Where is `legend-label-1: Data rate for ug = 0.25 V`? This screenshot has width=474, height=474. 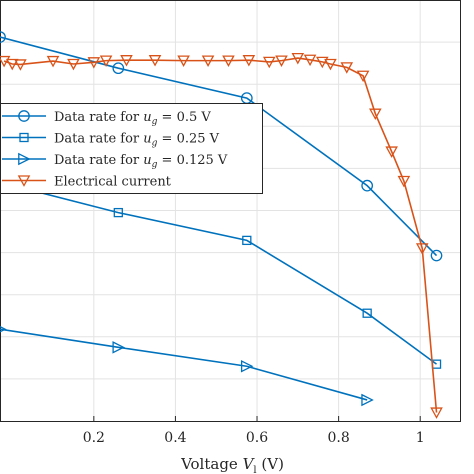 legend-label-1: Data rate for ug = 0.25 V is located at coordinates (137, 140).